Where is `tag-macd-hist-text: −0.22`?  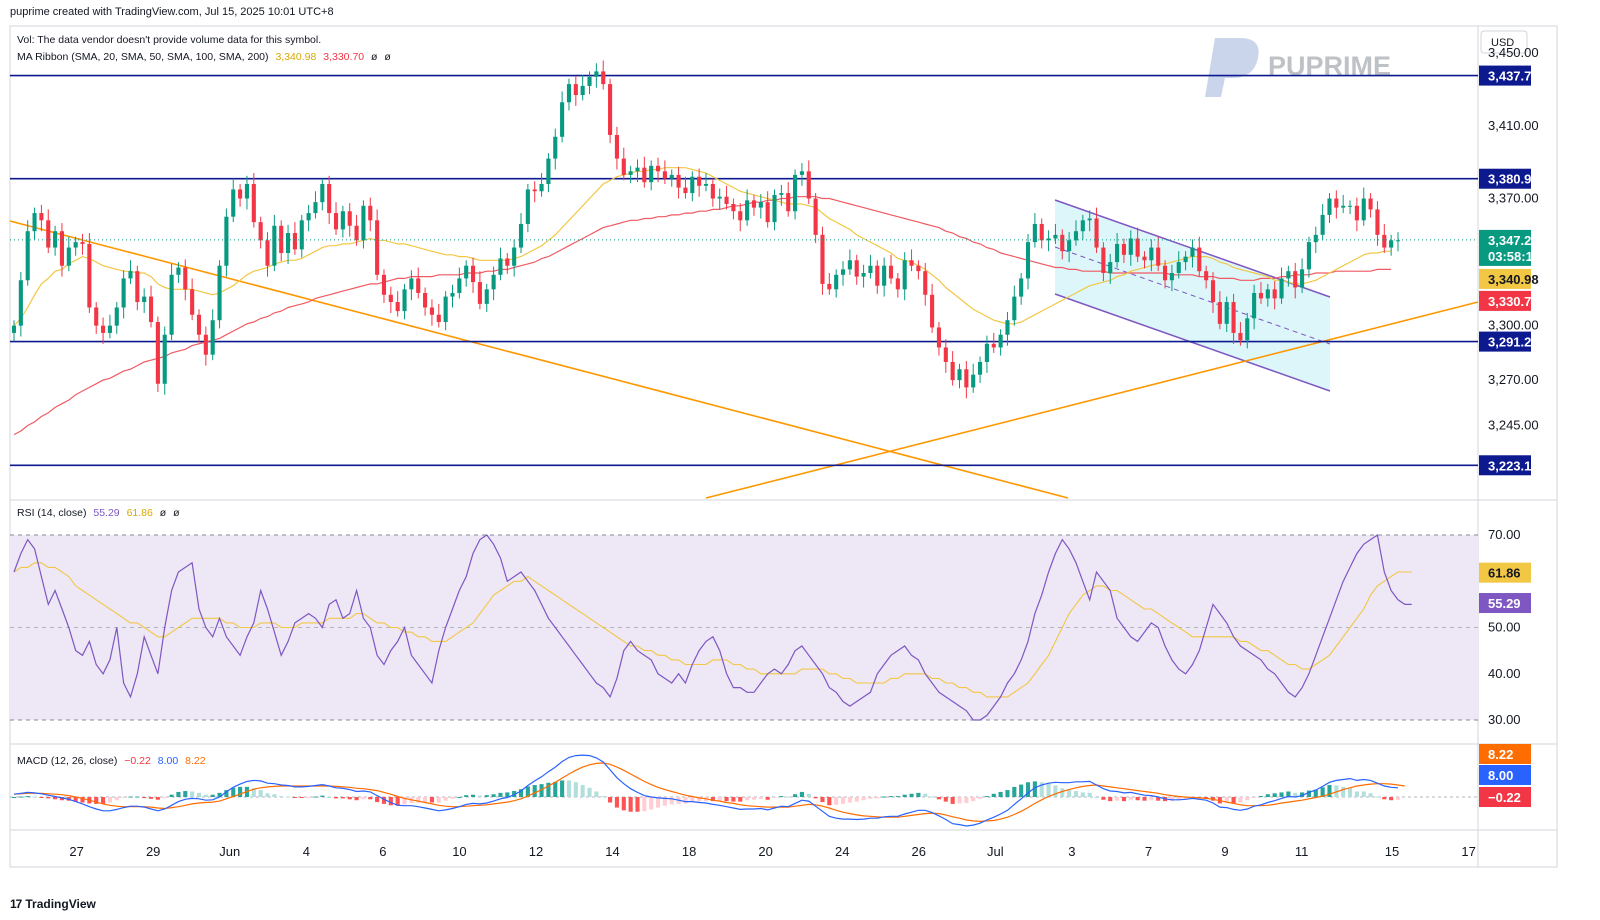
tag-macd-hist-text: −0.22 is located at coordinates (1504, 797).